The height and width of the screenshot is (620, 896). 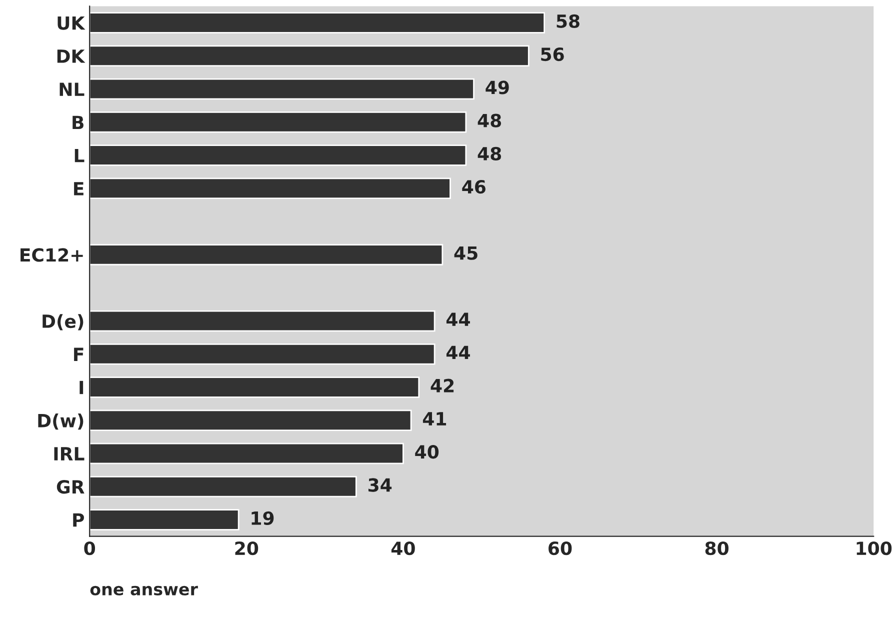 I want to click on data-label: 49, so click(x=497, y=87).